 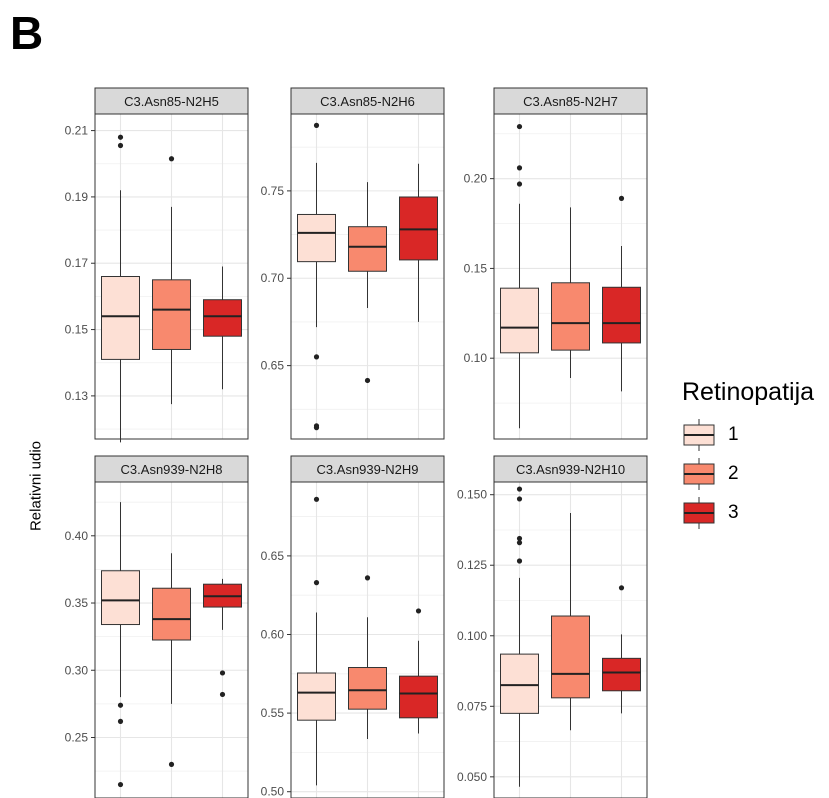 I want to click on legend-title: Retinopatija, so click(x=748, y=392).